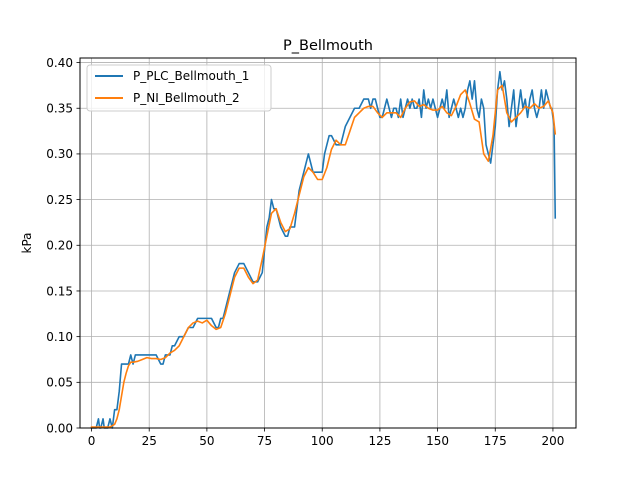 This screenshot has width=640, height=480. What do you see at coordinates (149, 441) in the screenshot?
I see `x-tick-label: 25` at bounding box center [149, 441].